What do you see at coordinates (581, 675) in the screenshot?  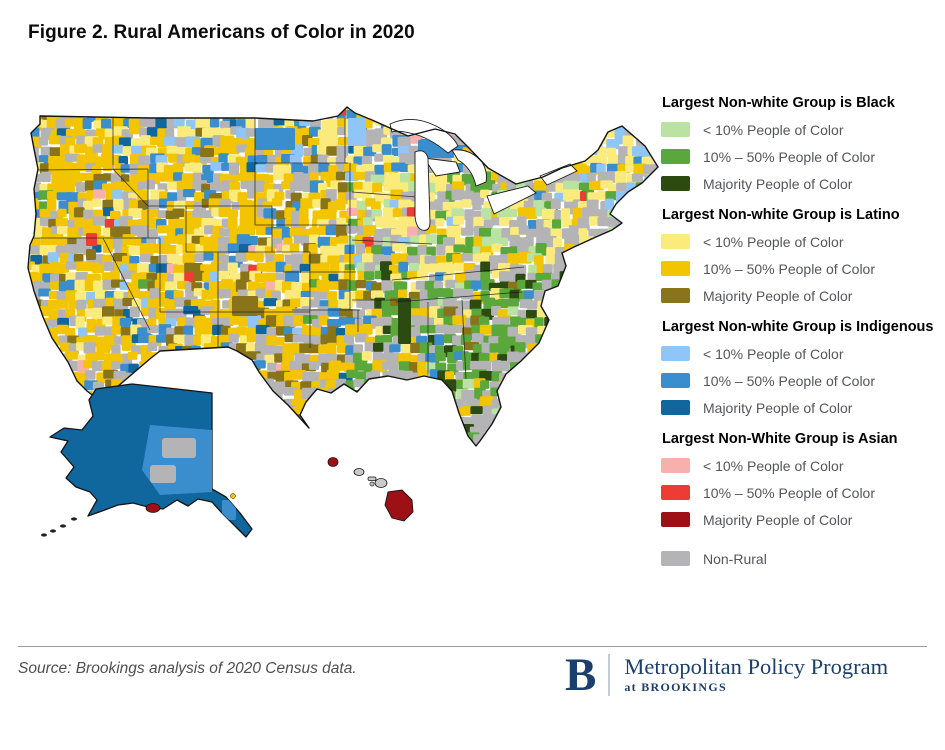 I see `brookings-b-mark: B` at bounding box center [581, 675].